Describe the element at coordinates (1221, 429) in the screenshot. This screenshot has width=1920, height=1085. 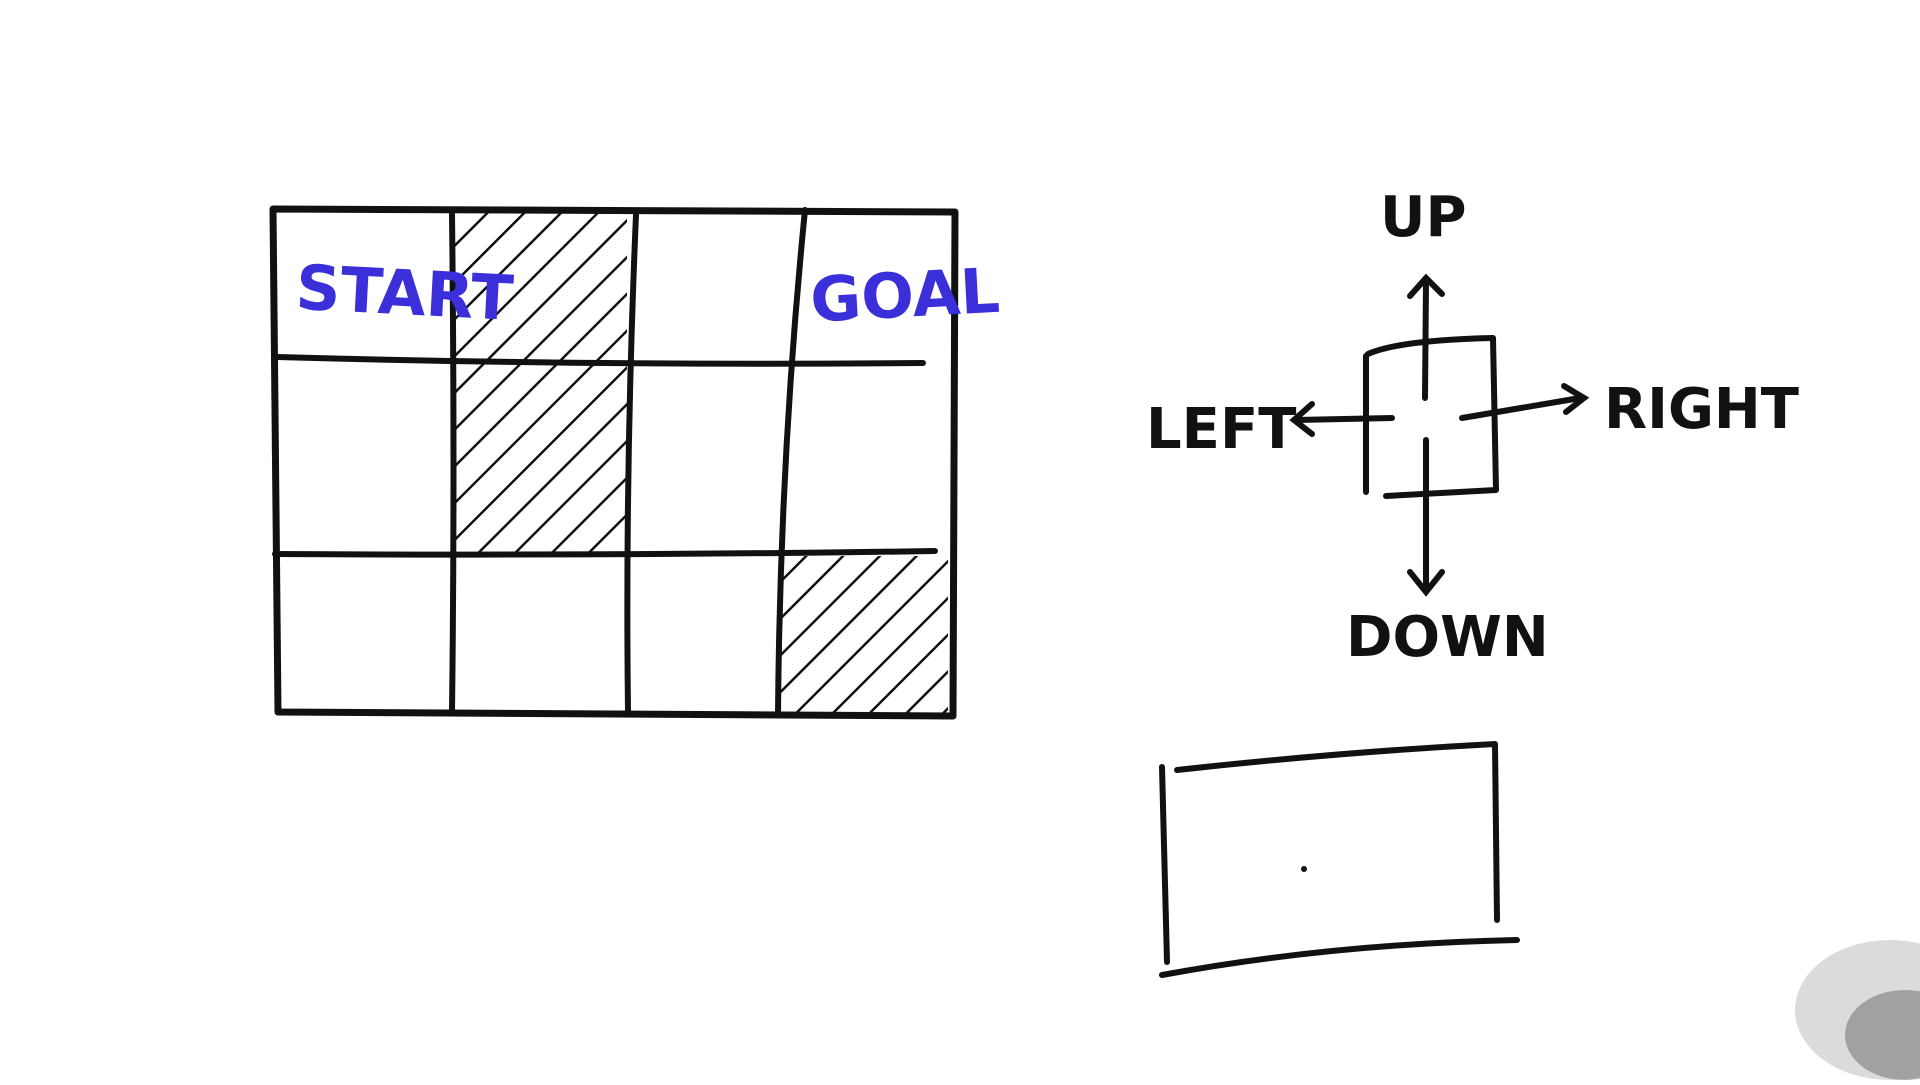
I see `left-label: LEFT` at that location.